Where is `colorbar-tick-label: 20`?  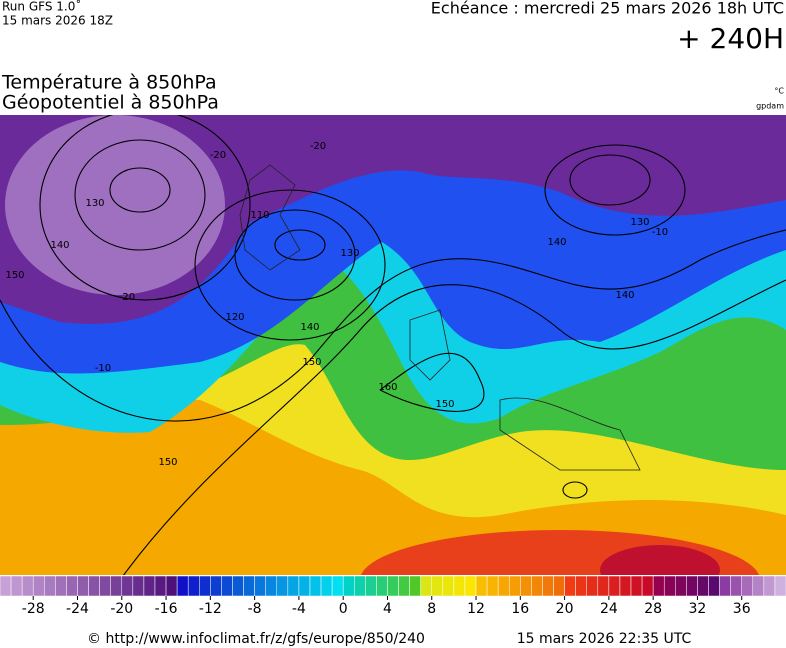 colorbar-tick-label: 20 is located at coordinates (565, 609).